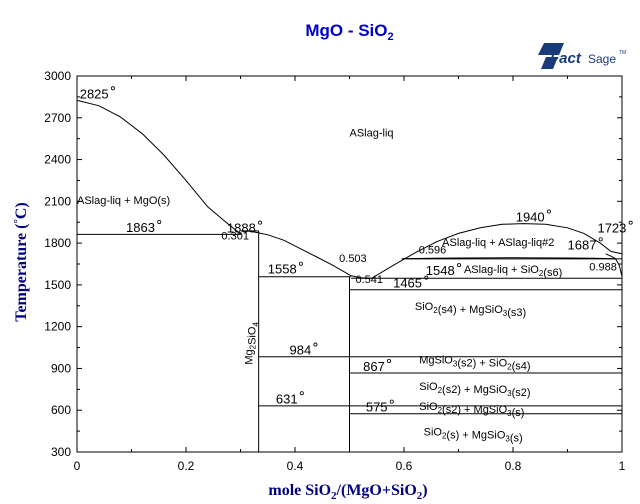 The width and height of the screenshot is (640, 504). What do you see at coordinates (611, 228) in the screenshot?
I see `temperature-label: 1723` at bounding box center [611, 228].